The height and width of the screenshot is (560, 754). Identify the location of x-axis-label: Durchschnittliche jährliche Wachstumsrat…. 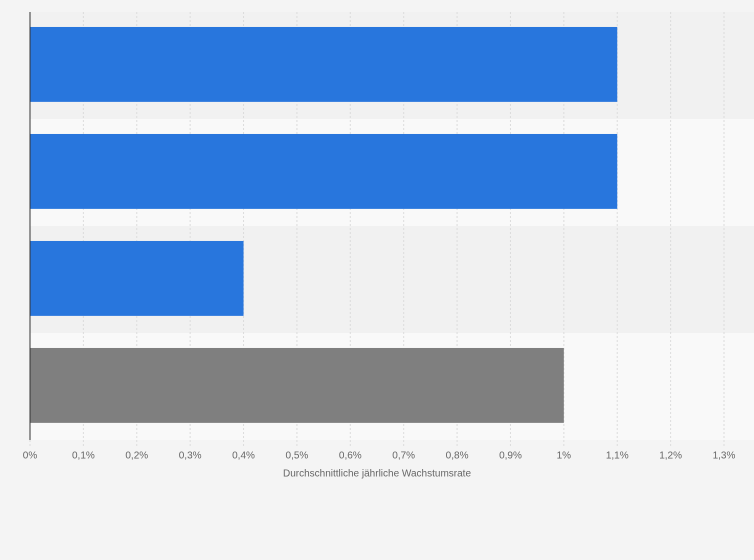
(377, 474).